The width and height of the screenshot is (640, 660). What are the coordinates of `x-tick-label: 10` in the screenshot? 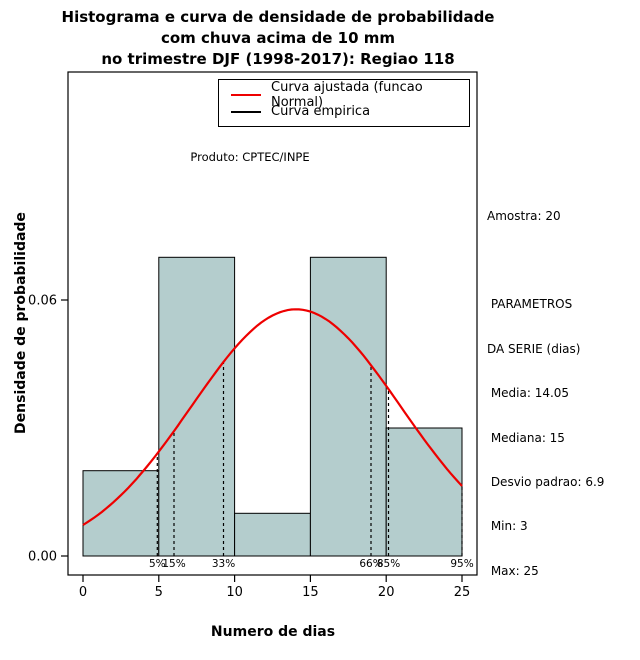 It's located at (234, 592).